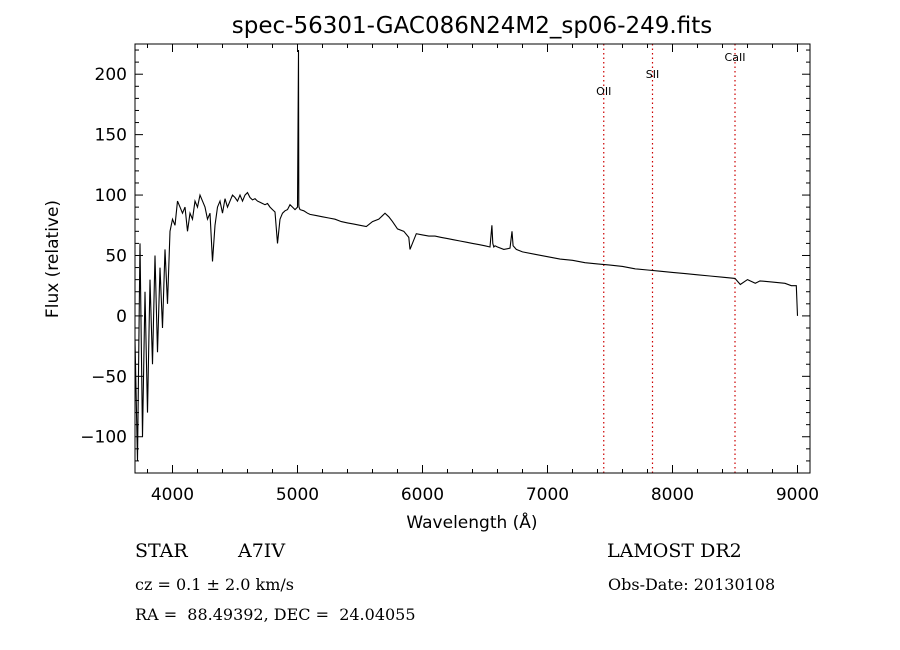 The height and width of the screenshot is (650, 900). What do you see at coordinates (674, 551) in the screenshot?
I see `survey-name: LAMOST DR2` at bounding box center [674, 551].